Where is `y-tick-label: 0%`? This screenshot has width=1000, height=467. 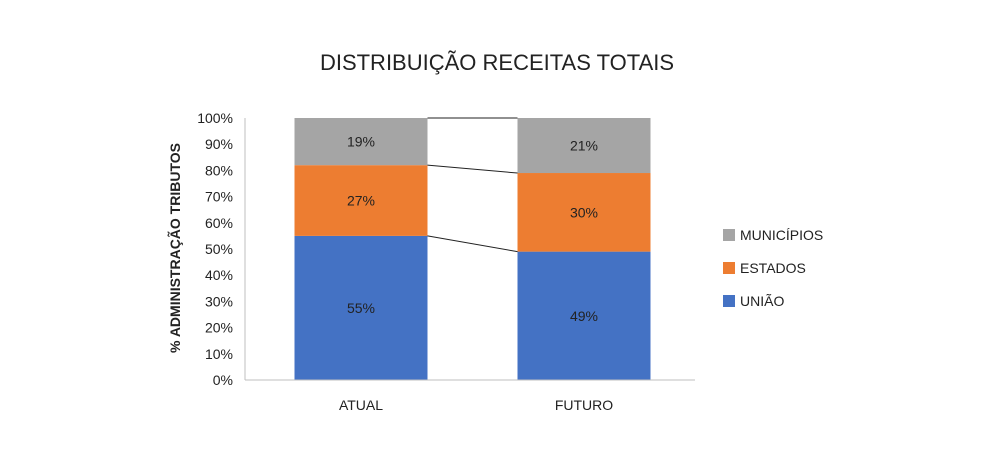 y-tick-label: 0% is located at coordinates (223, 380).